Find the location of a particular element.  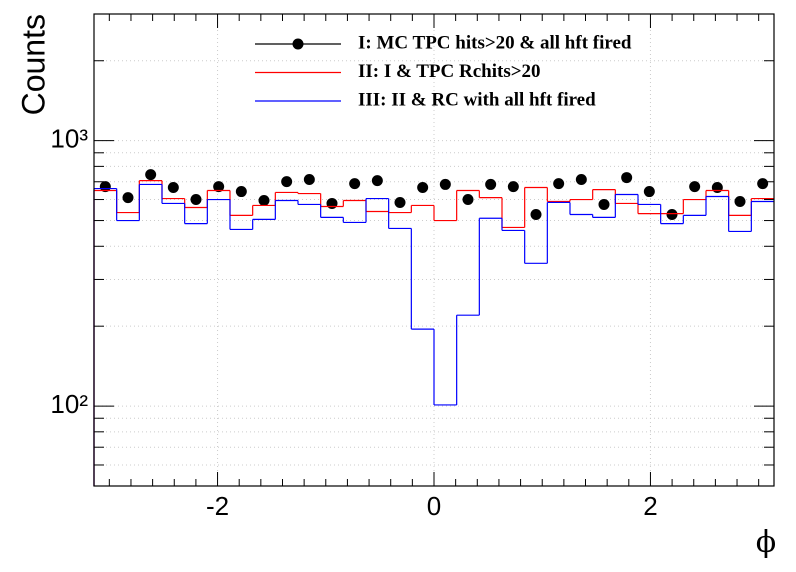

legend-label: I: MC TPC hits>20 & all hft fired is located at coordinates (495, 42).